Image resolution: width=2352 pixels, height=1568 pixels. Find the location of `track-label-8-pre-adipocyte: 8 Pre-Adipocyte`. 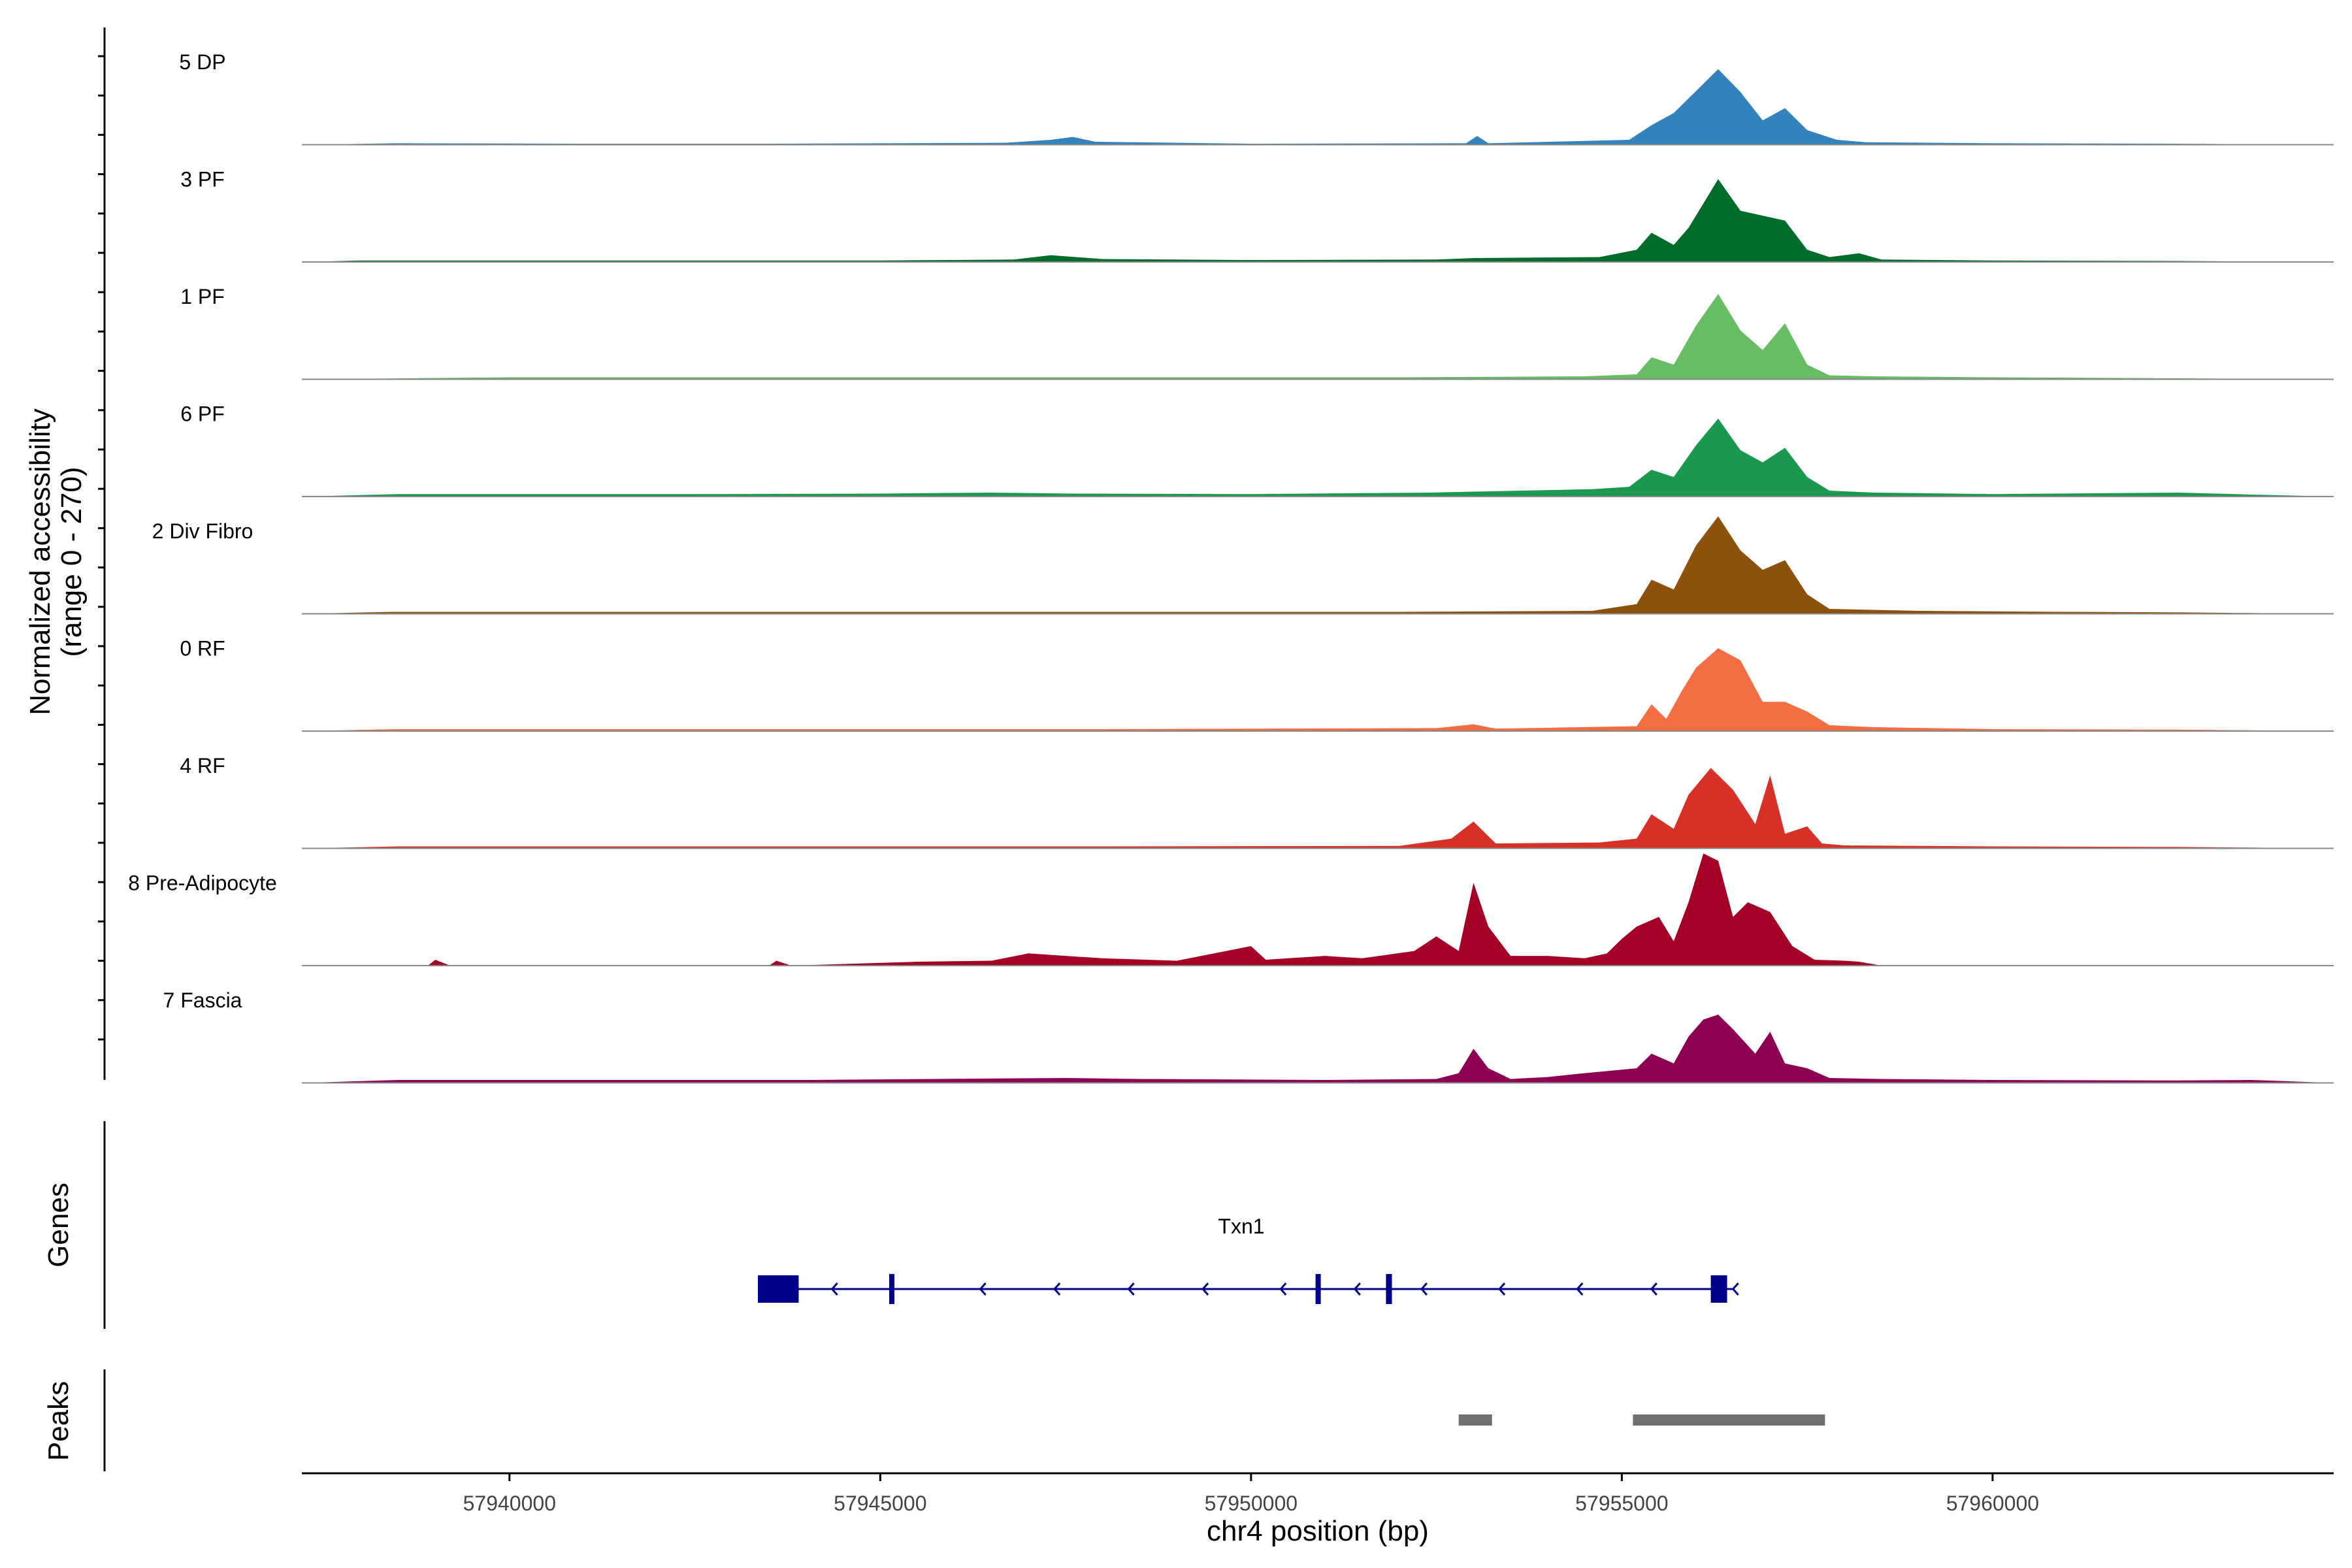

track-label-8-pre-adipocyte: 8 Pre-Adipocyte is located at coordinates (202, 882).